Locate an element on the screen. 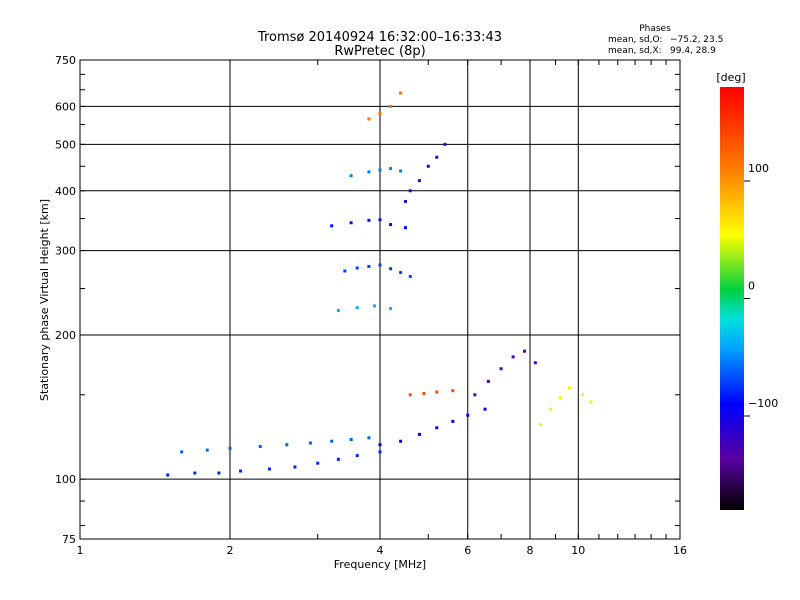 Image resolution: width=800 pixels, height=600 pixels. y-axis-label: Stationary phase Virtual Height [km] is located at coordinates (44, 300).